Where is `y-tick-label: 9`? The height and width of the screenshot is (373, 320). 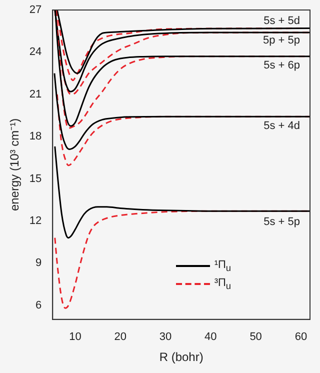
y-tick-label: 9 is located at coordinates (39, 263).